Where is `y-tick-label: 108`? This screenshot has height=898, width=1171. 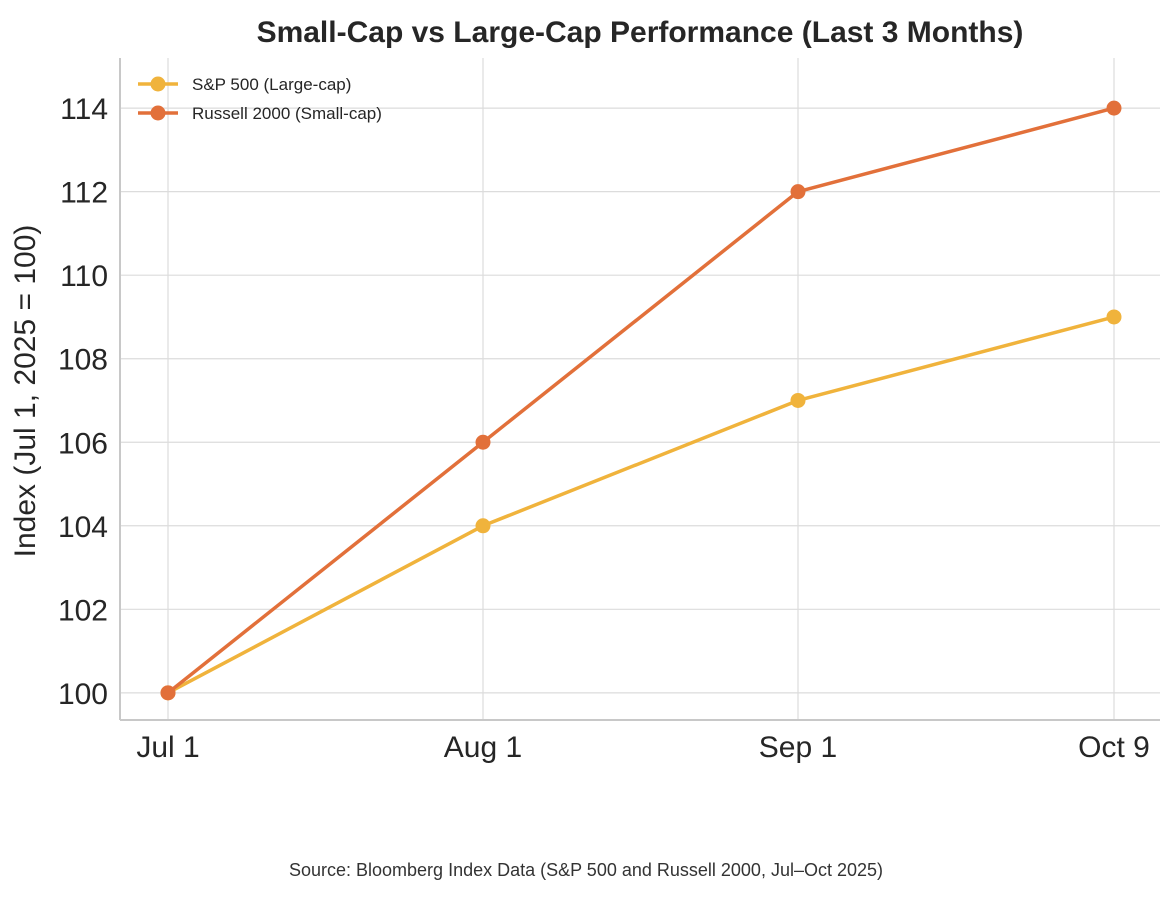
y-tick-label: 108 is located at coordinates (83, 360).